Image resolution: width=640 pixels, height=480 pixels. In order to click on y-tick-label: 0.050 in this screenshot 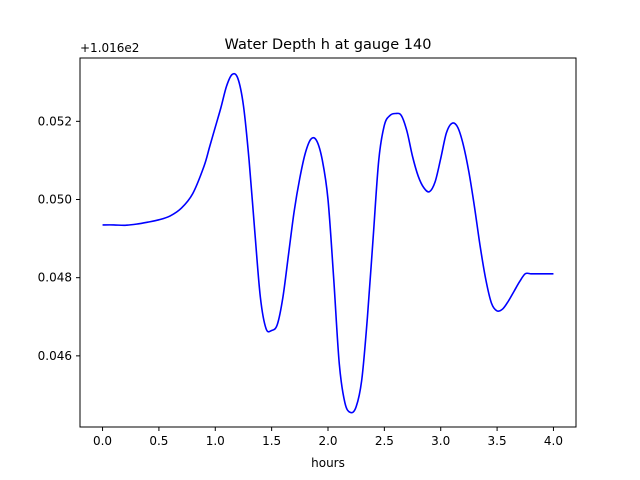, I will do `click(55, 200)`.